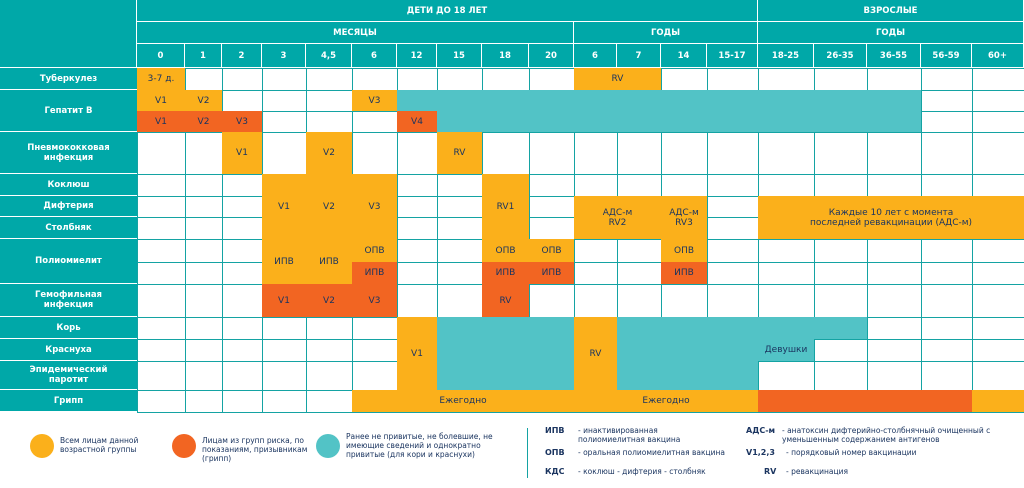 The image size is (1024, 488). Describe the element at coordinates (666, 33) in the screenshot. I see `header-years-children: ГОДЫ` at that location.